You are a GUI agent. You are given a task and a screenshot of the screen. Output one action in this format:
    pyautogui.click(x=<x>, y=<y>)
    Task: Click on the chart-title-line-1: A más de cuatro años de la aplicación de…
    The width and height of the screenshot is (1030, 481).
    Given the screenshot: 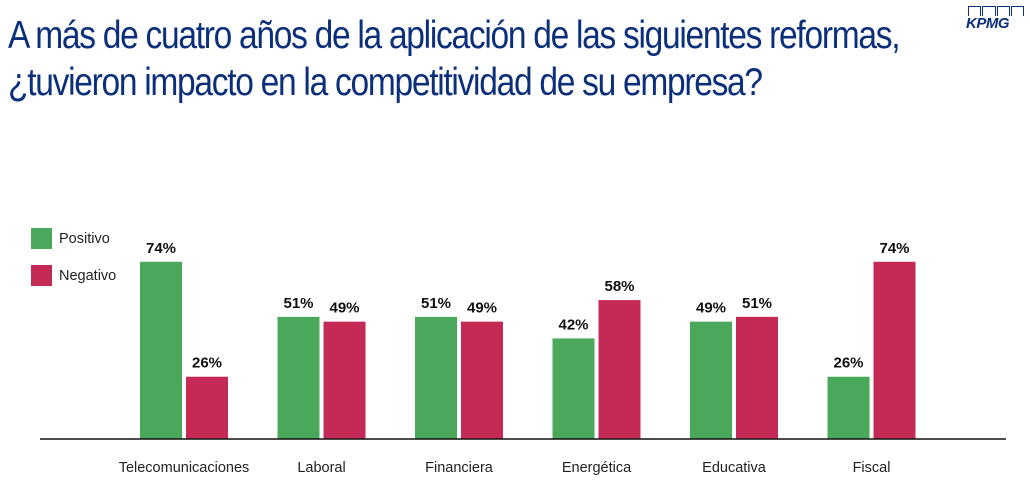 What is the action you would take?
    pyautogui.click(x=454, y=35)
    